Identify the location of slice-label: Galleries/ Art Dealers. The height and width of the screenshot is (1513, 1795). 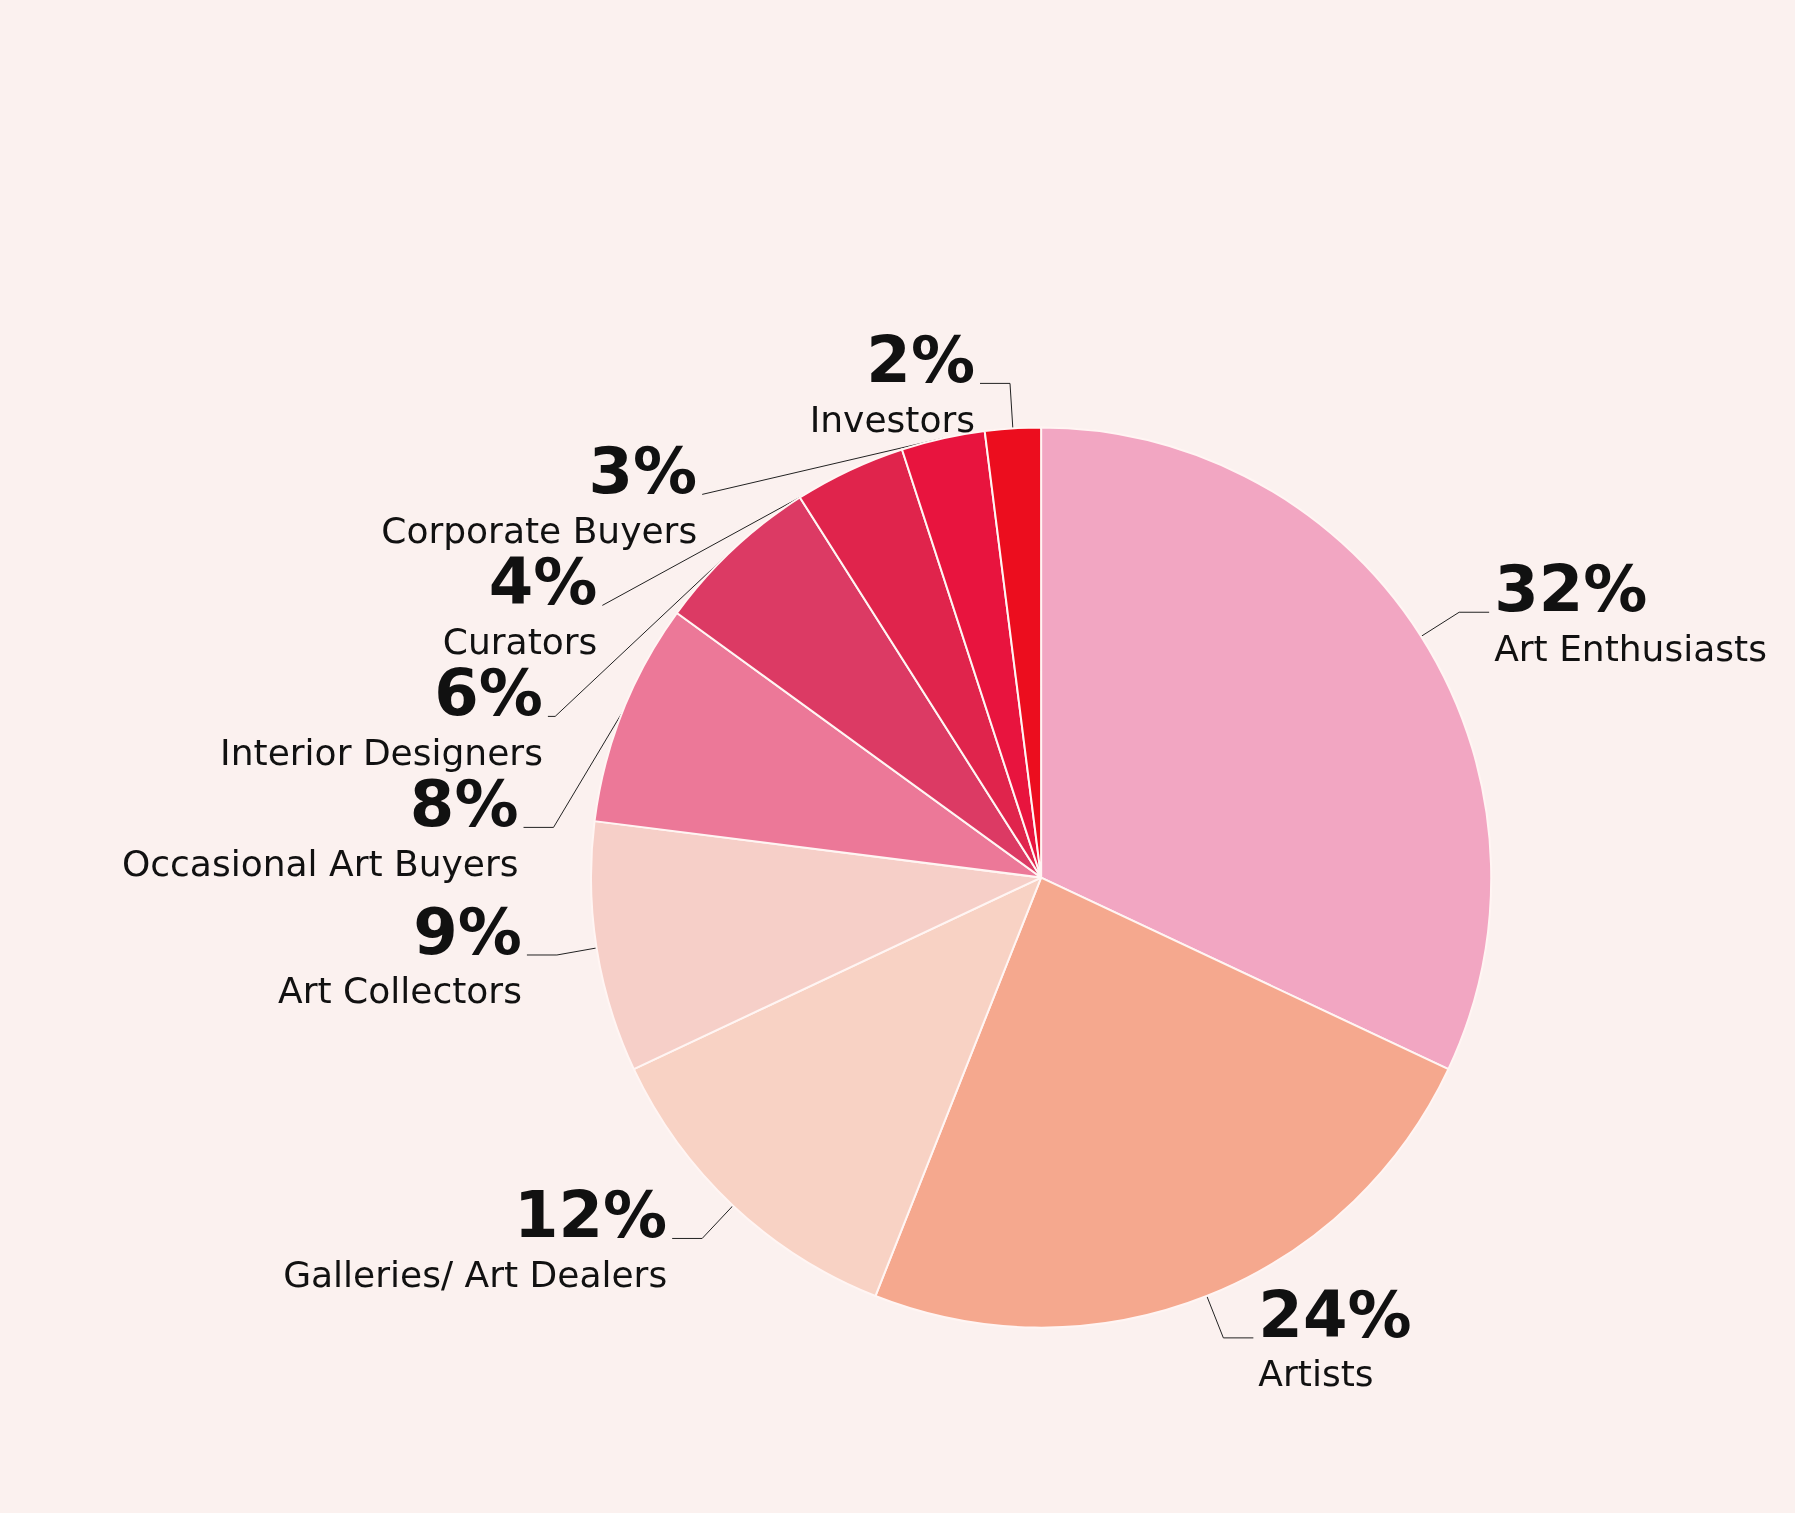
(475, 1274).